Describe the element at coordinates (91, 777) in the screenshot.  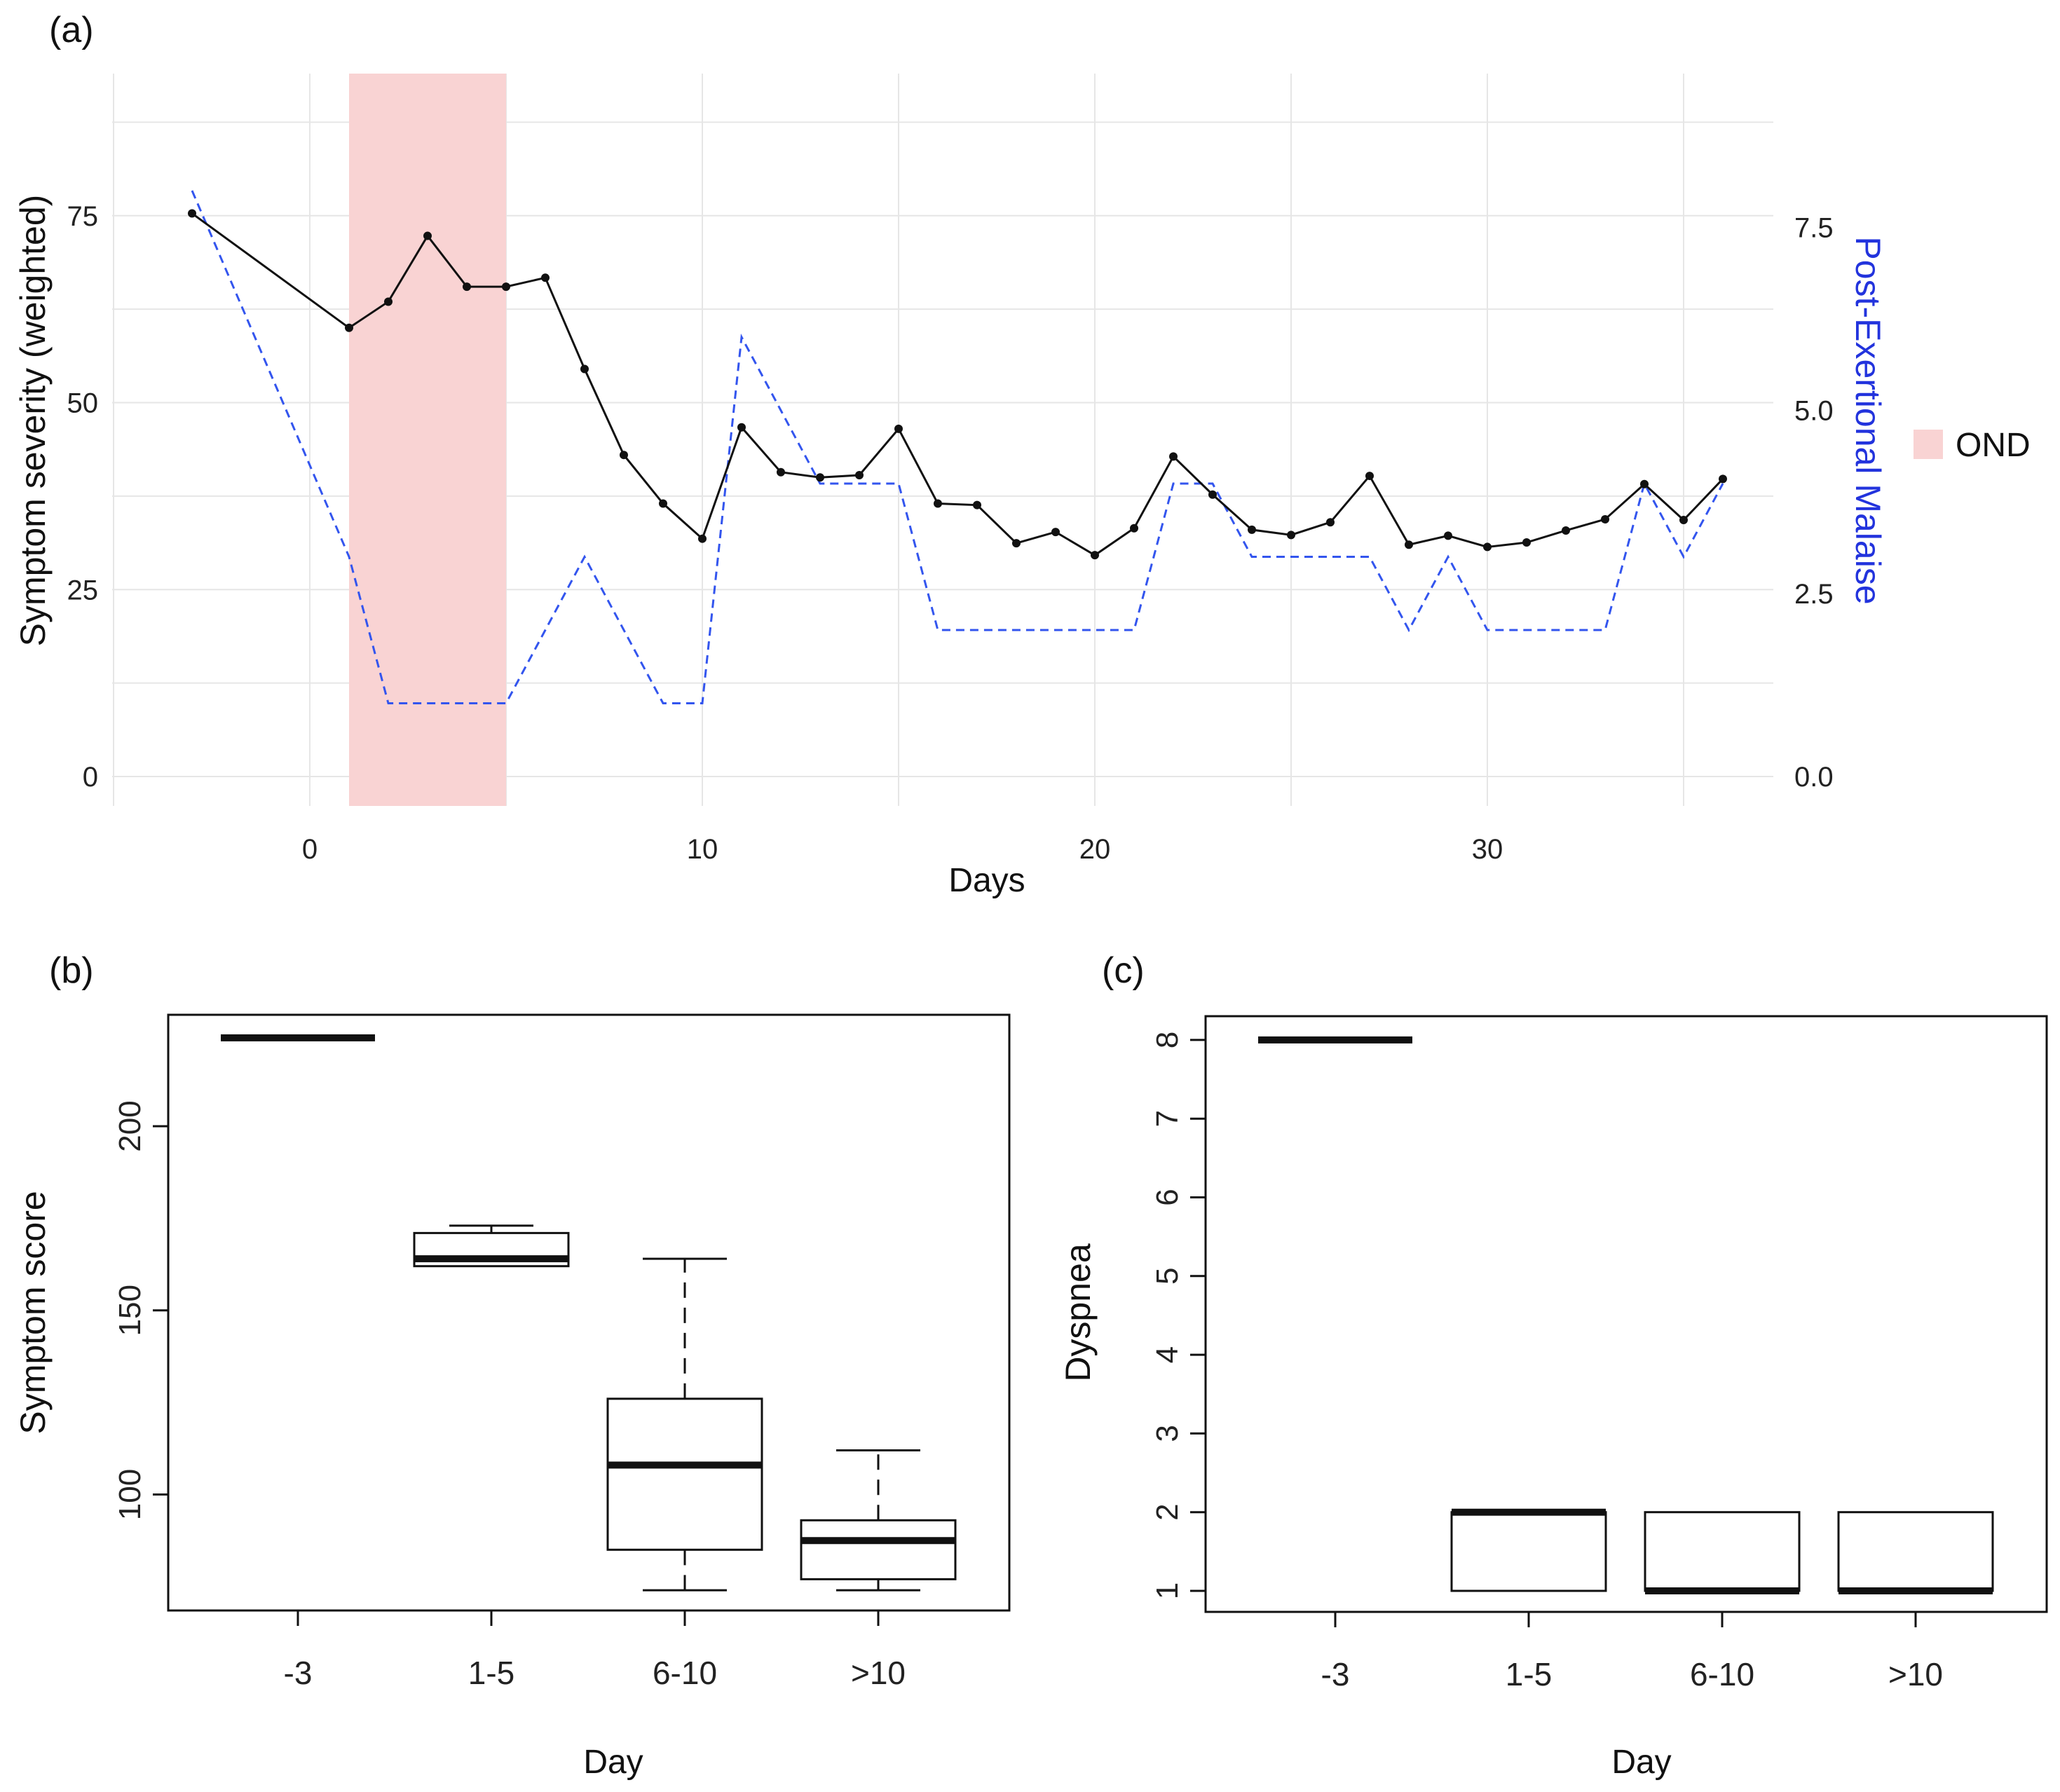
I see `y-tick-label: 0` at that location.